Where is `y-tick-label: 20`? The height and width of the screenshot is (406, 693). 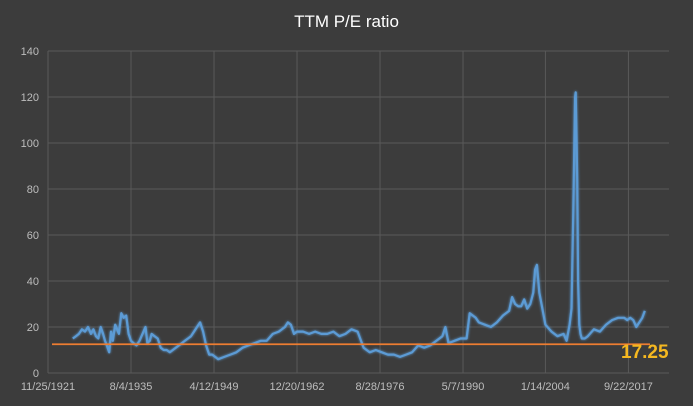
y-tick-label: 20 is located at coordinates (33, 328).